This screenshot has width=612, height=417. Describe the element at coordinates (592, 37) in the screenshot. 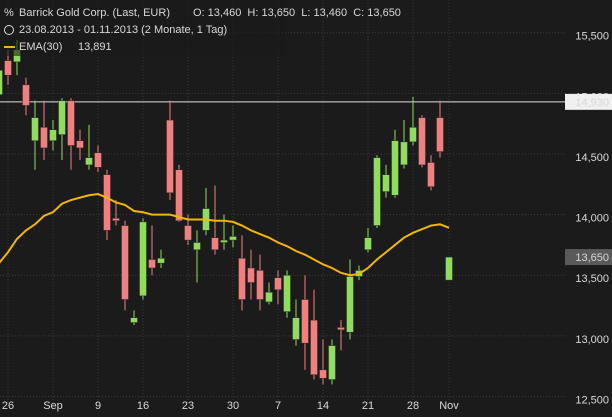

I see `y-tick-label: 15,500` at that location.